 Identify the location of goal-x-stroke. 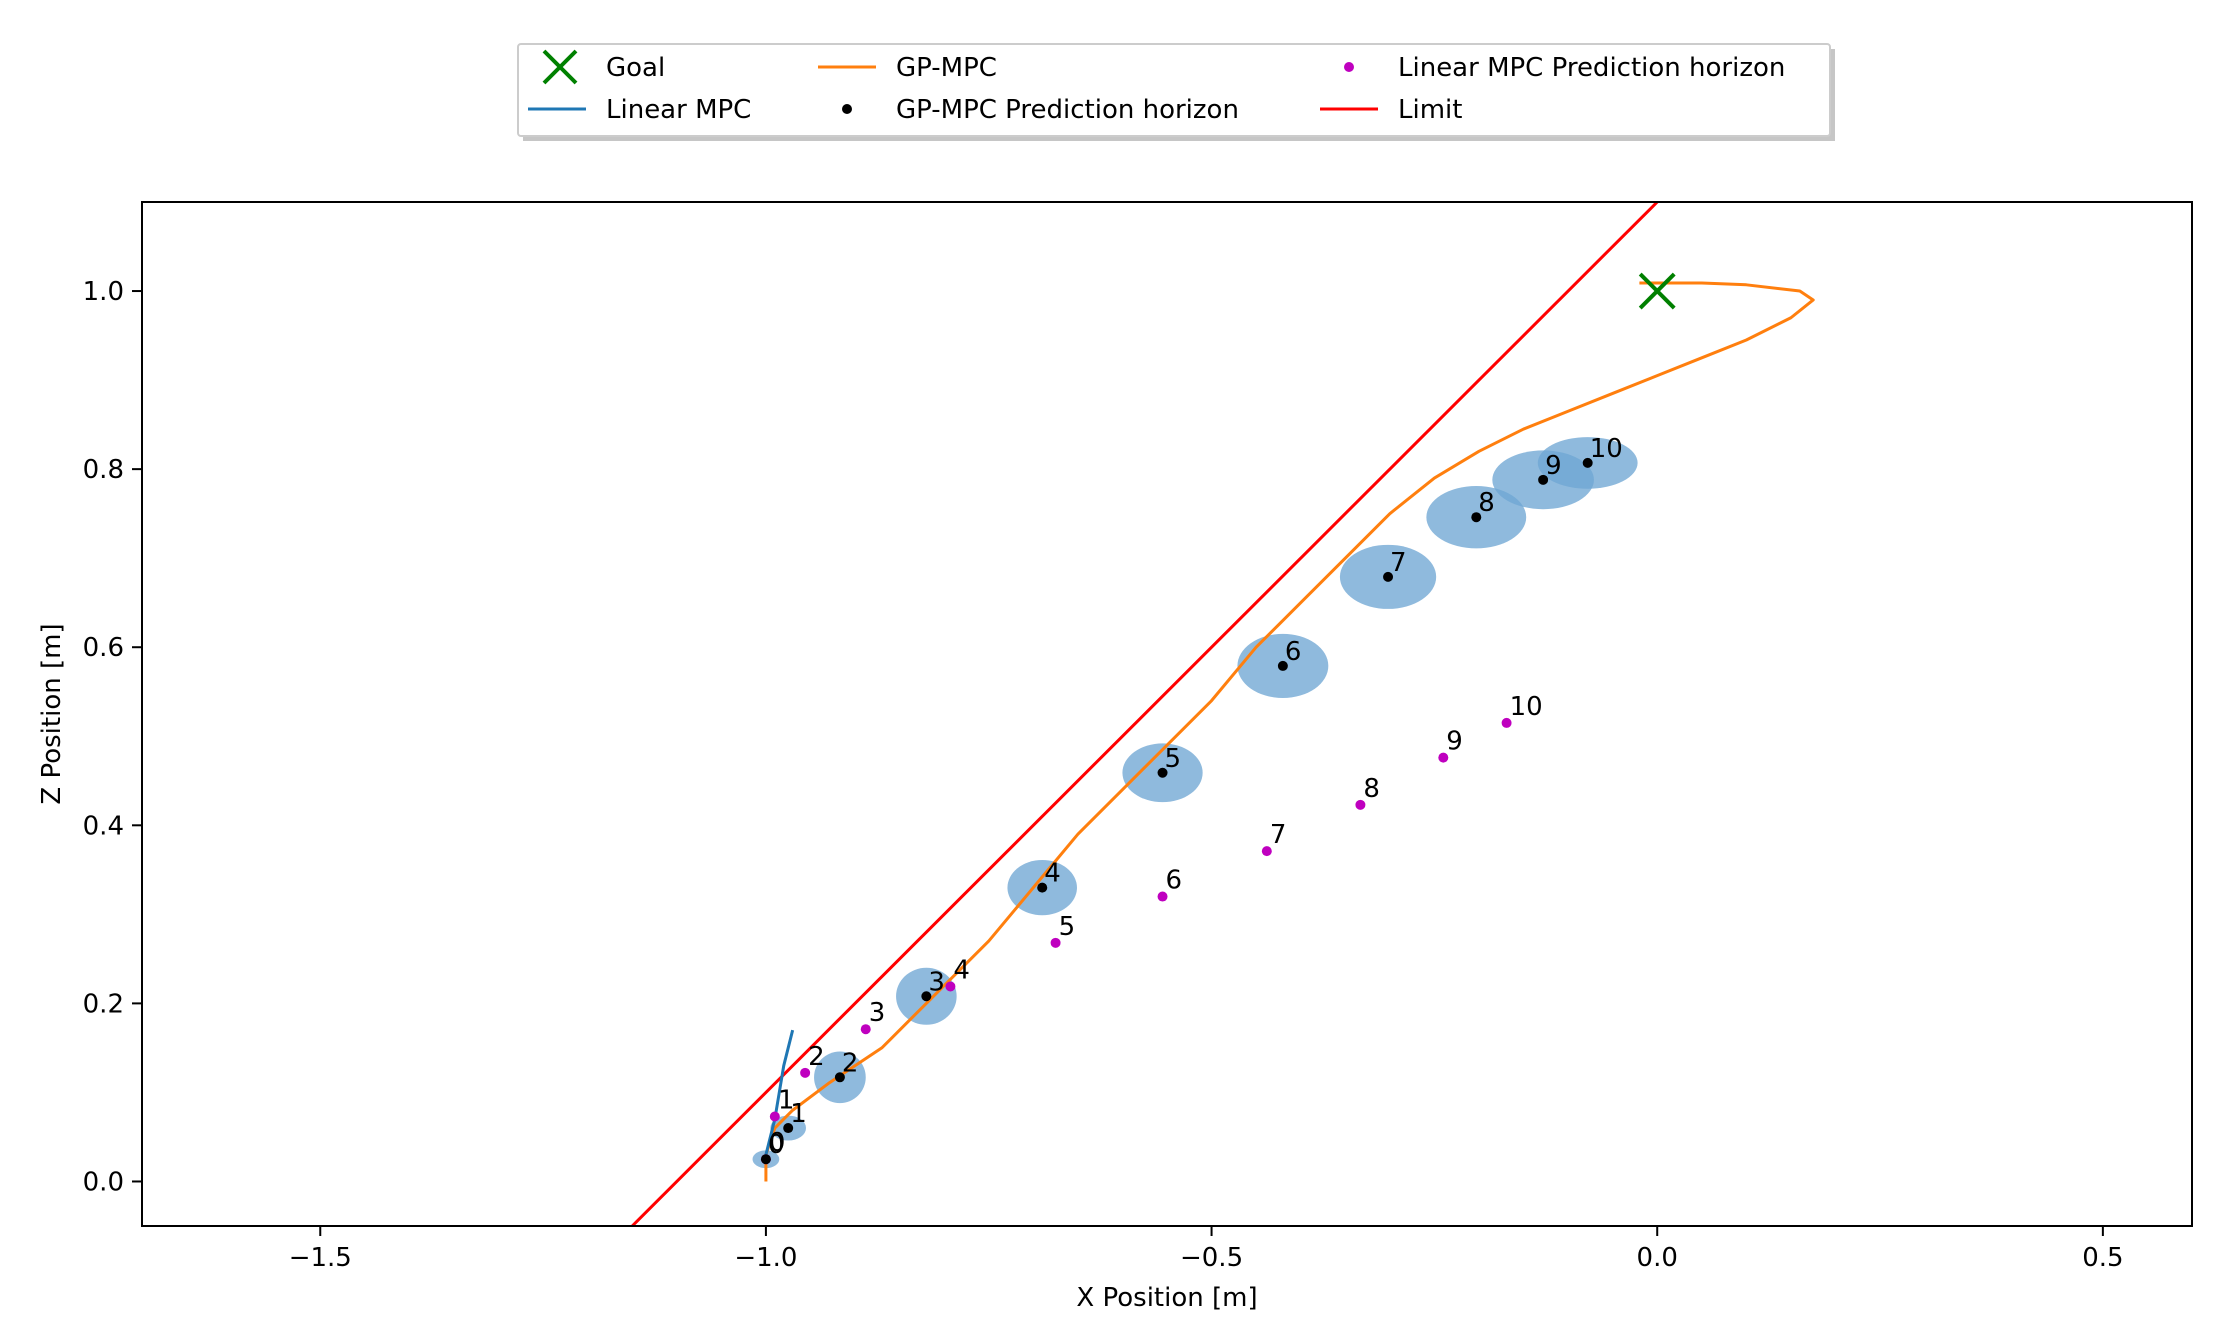
(1657, 291).